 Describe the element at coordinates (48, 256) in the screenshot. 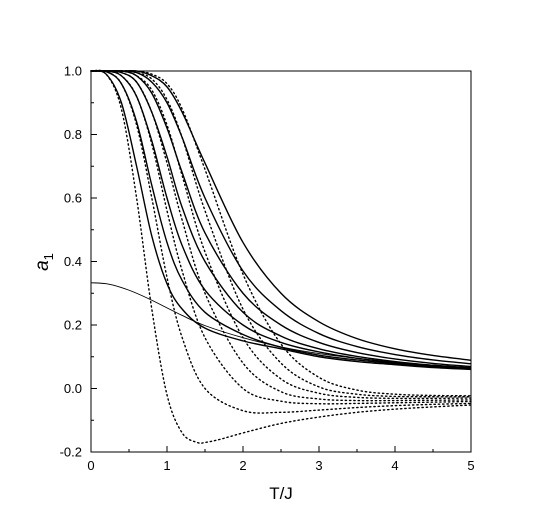

I see `y-axis-title-sub: 1` at that location.